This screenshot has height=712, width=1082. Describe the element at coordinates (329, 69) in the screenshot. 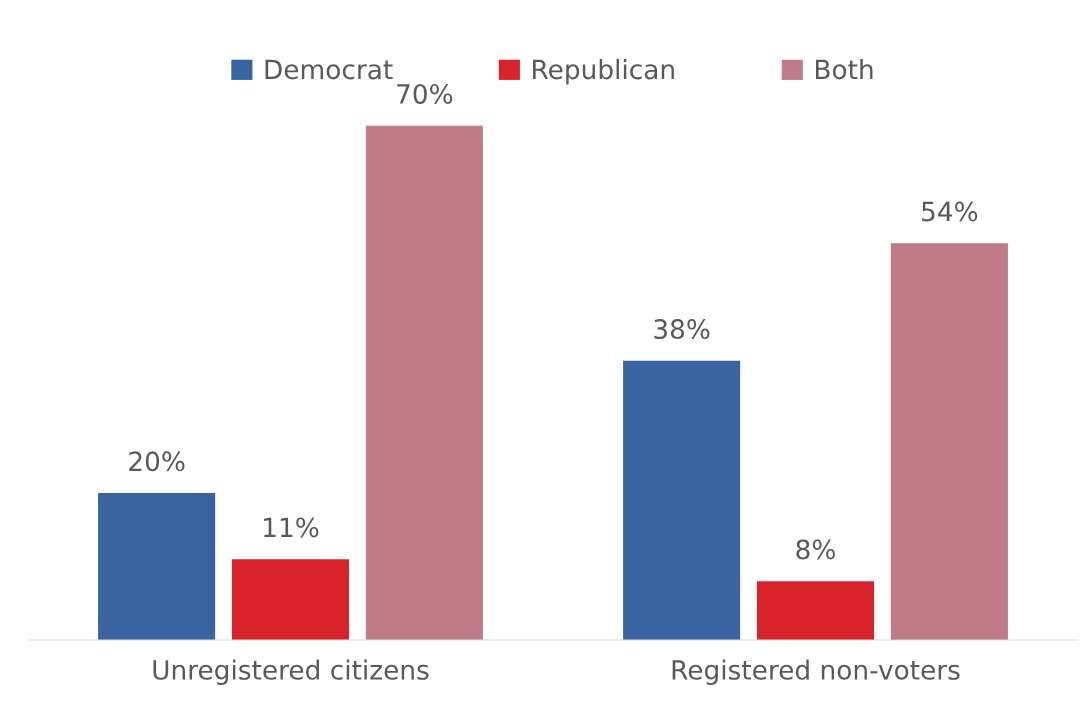

I see `legend-label: Democrat` at that location.